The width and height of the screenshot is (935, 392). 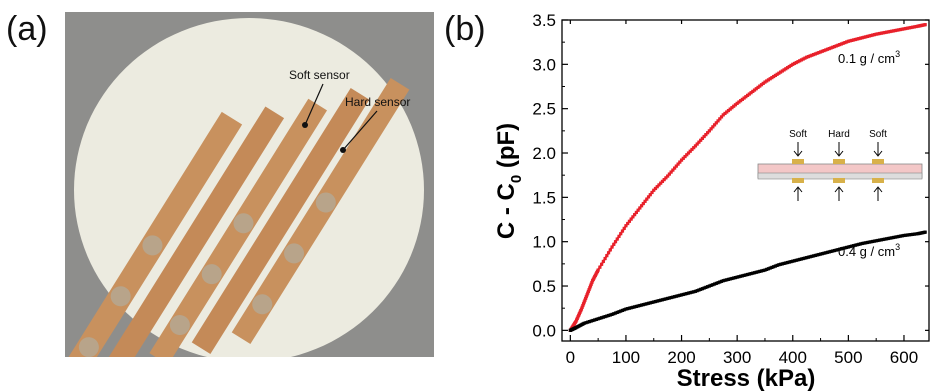 I want to click on y-tick-label: 0.5, so click(x=544, y=286).